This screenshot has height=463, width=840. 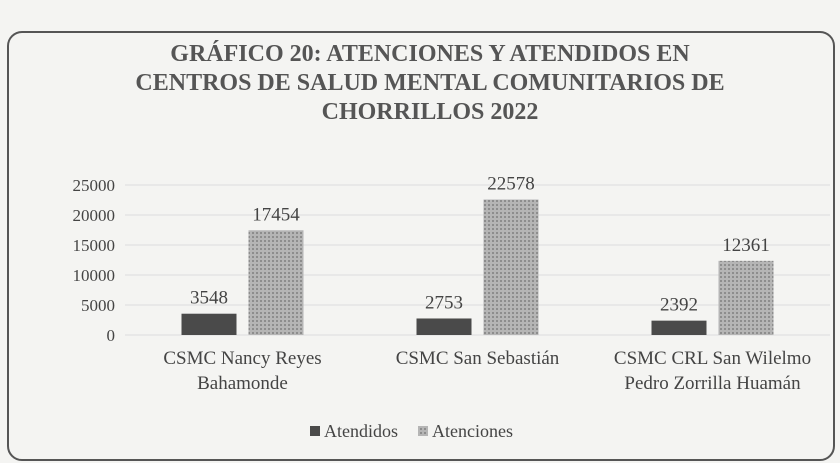 I want to click on value-label: 2392, so click(x=679, y=305).